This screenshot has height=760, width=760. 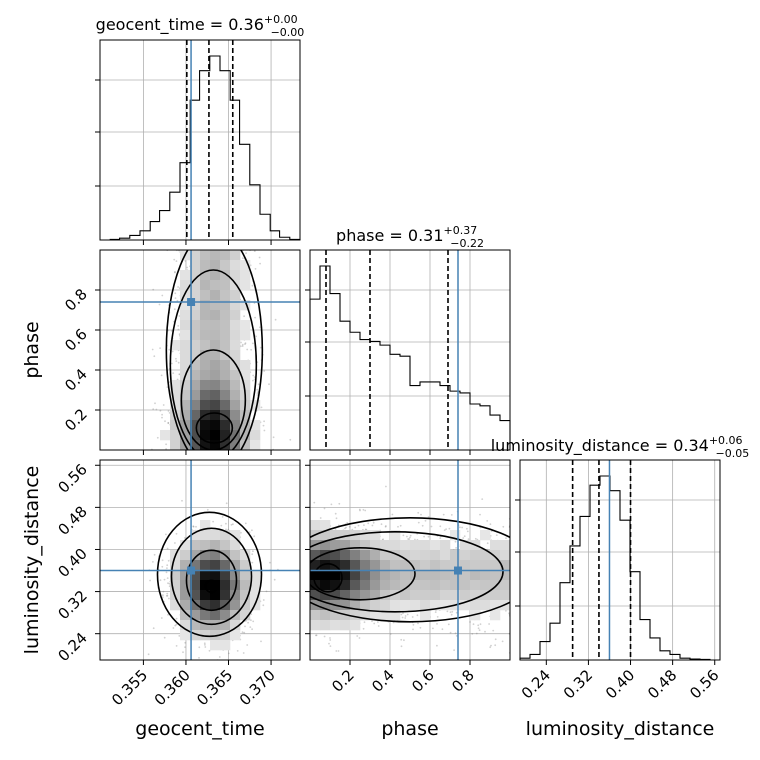 What do you see at coordinates (76, 300) in the screenshot?
I see `tick-label-phase: 0.8` at bounding box center [76, 300].